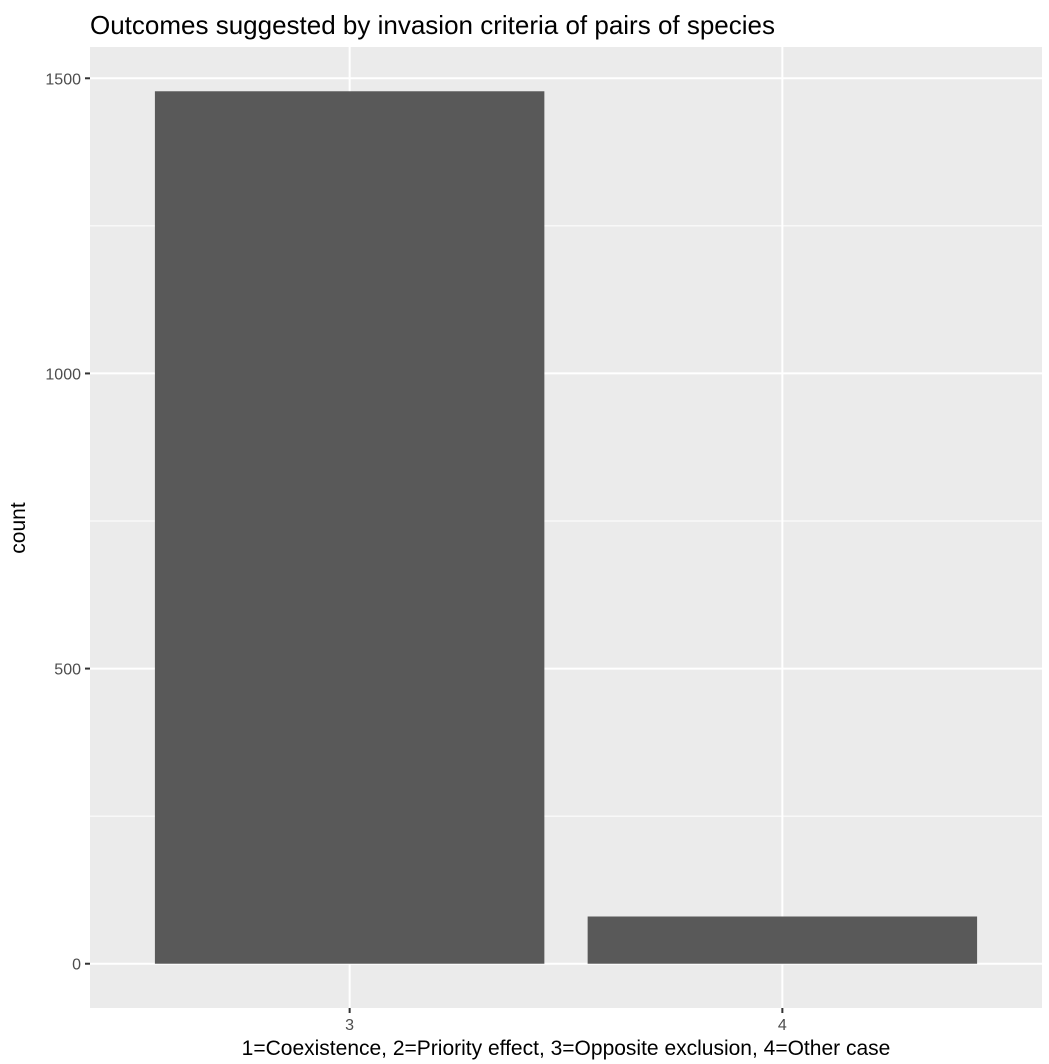 Image resolution: width=1049 pixels, height=1064 pixels. I want to click on y-tick-label: 500, so click(67, 670).